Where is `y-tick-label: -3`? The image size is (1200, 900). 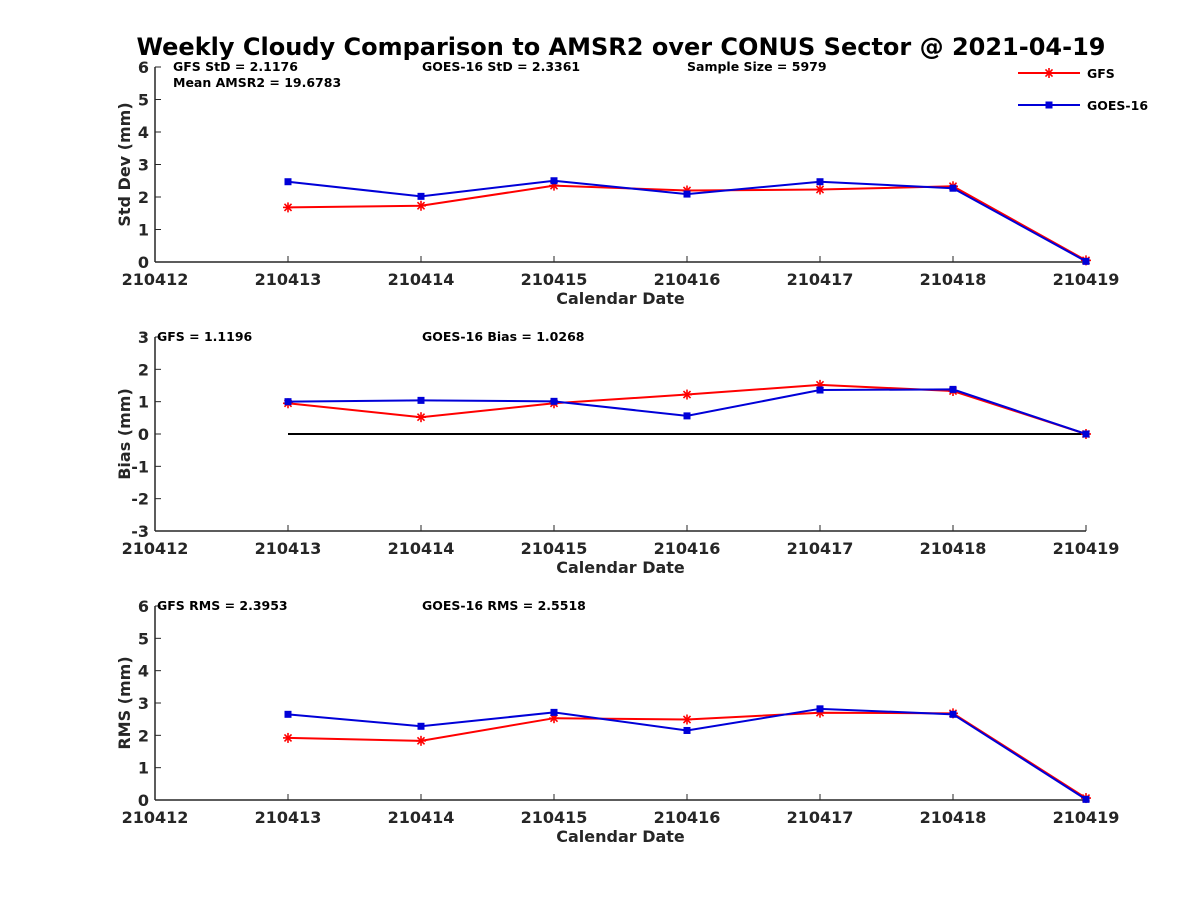
y-tick-label: -3 is located at coordinates (140, 531).